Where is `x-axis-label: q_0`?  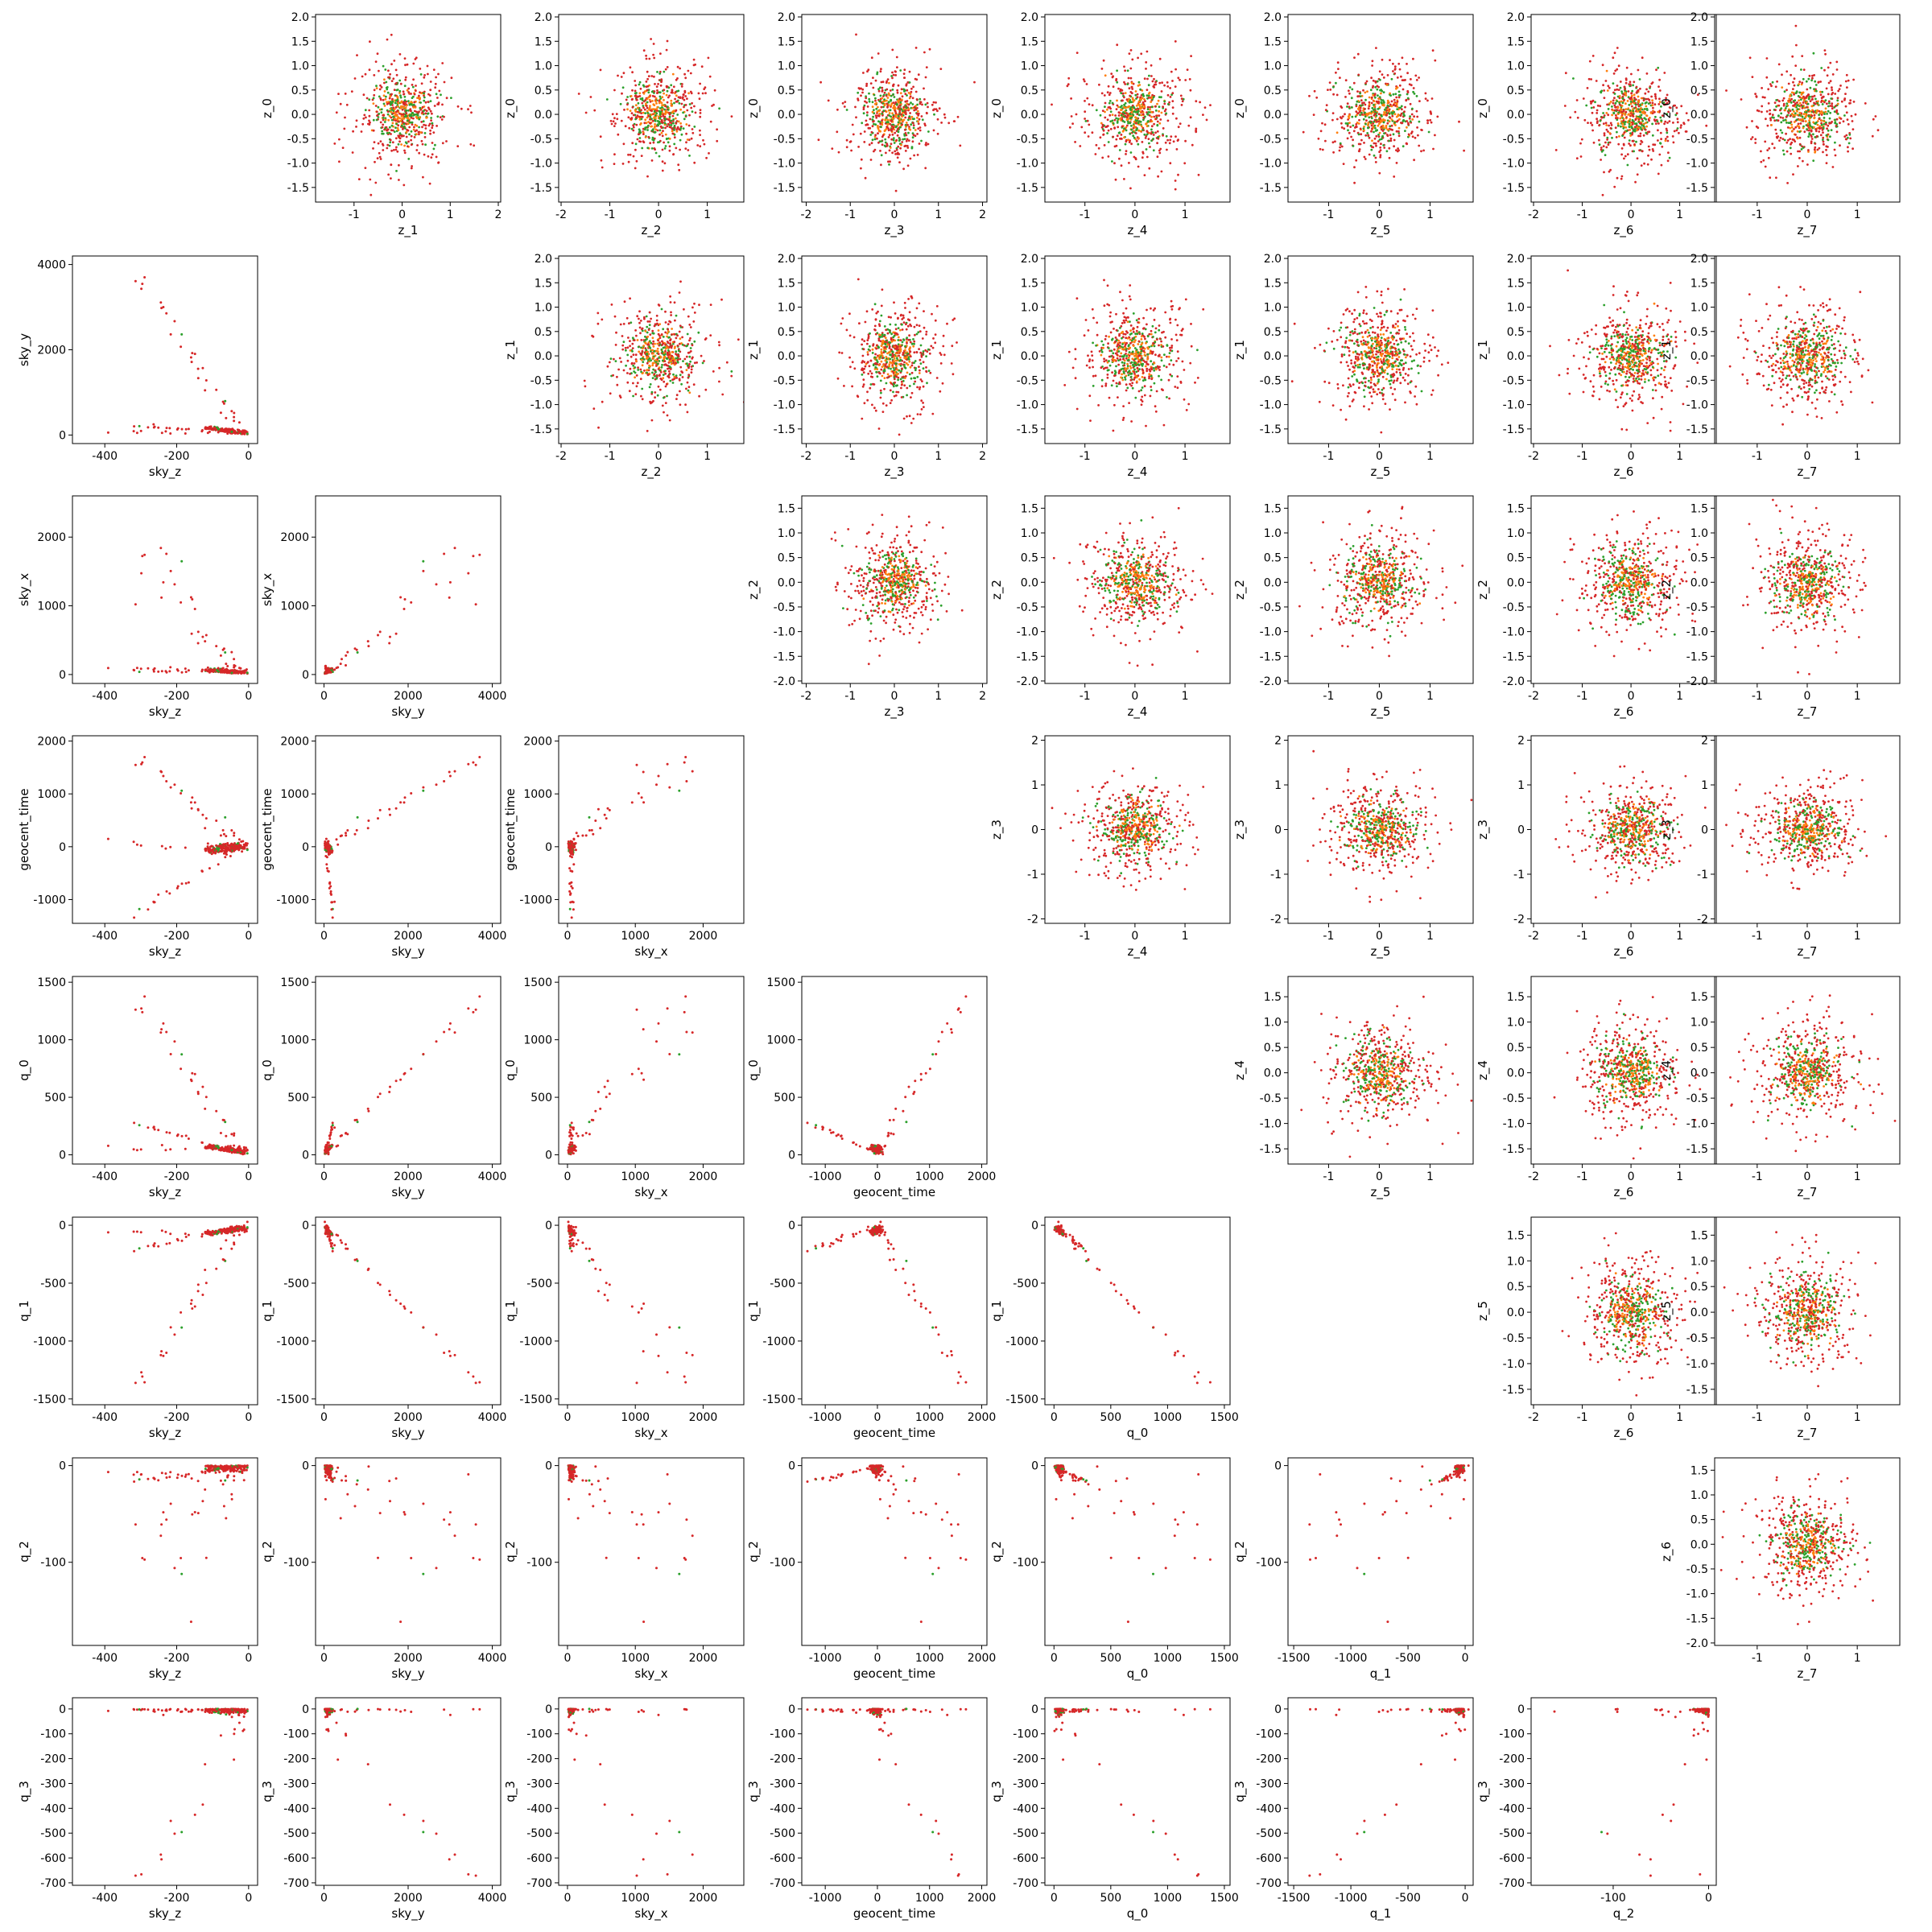 x-axis-label: q_0 is located at coordinates (1138, 1433).